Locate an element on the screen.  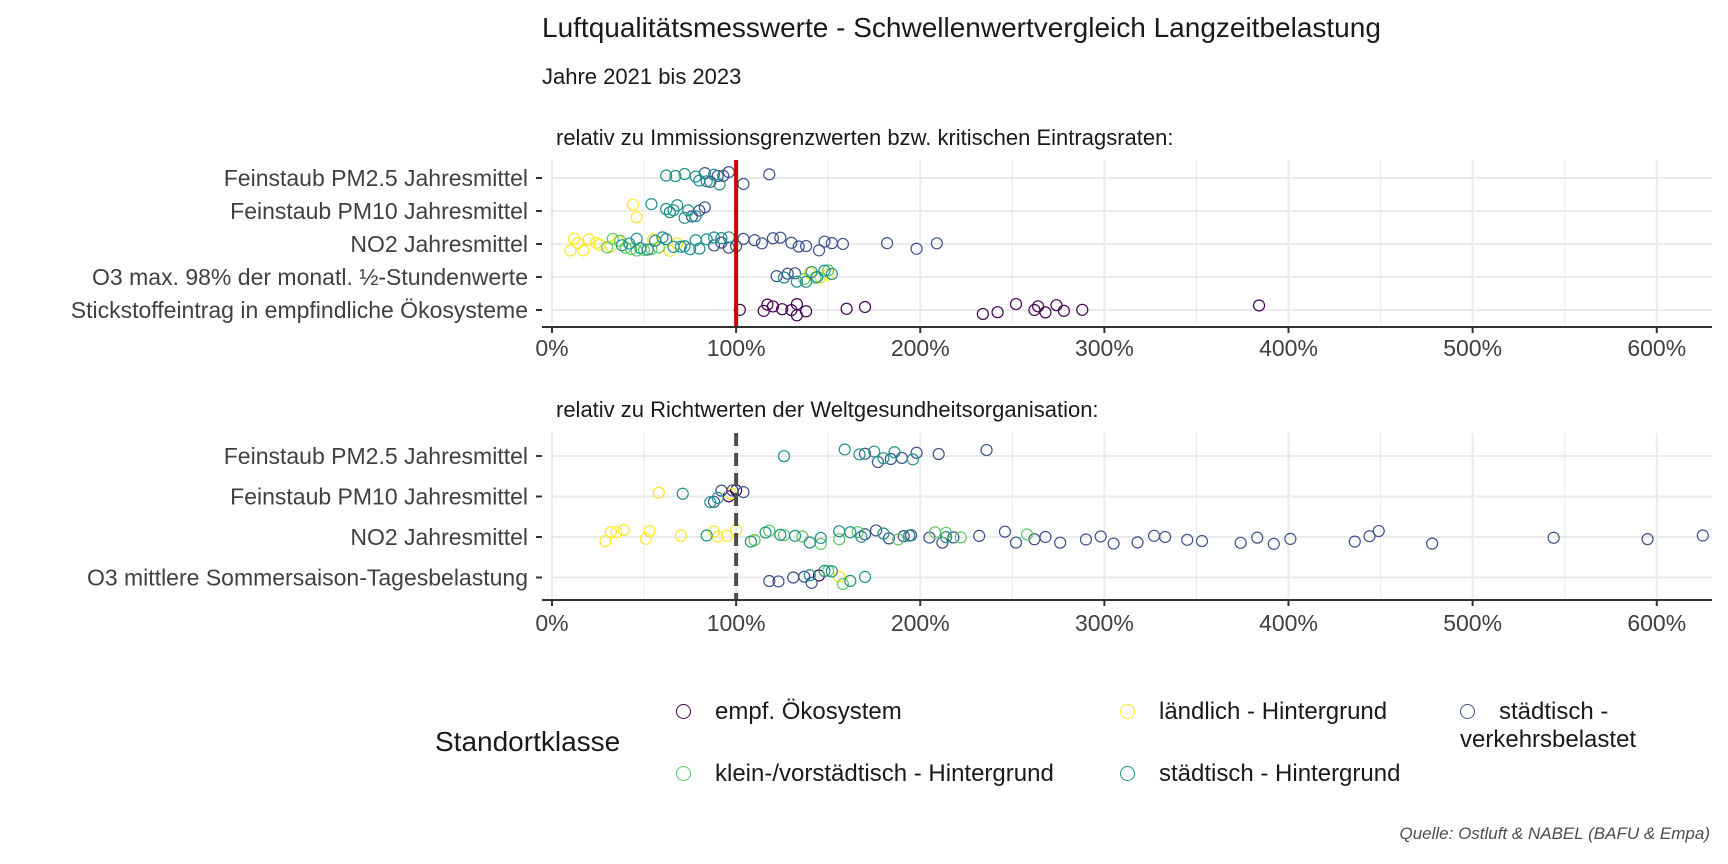
panel2-category-label: Feinstaub PM2.5 Jahresmittel is located at coordinates (376, 456).